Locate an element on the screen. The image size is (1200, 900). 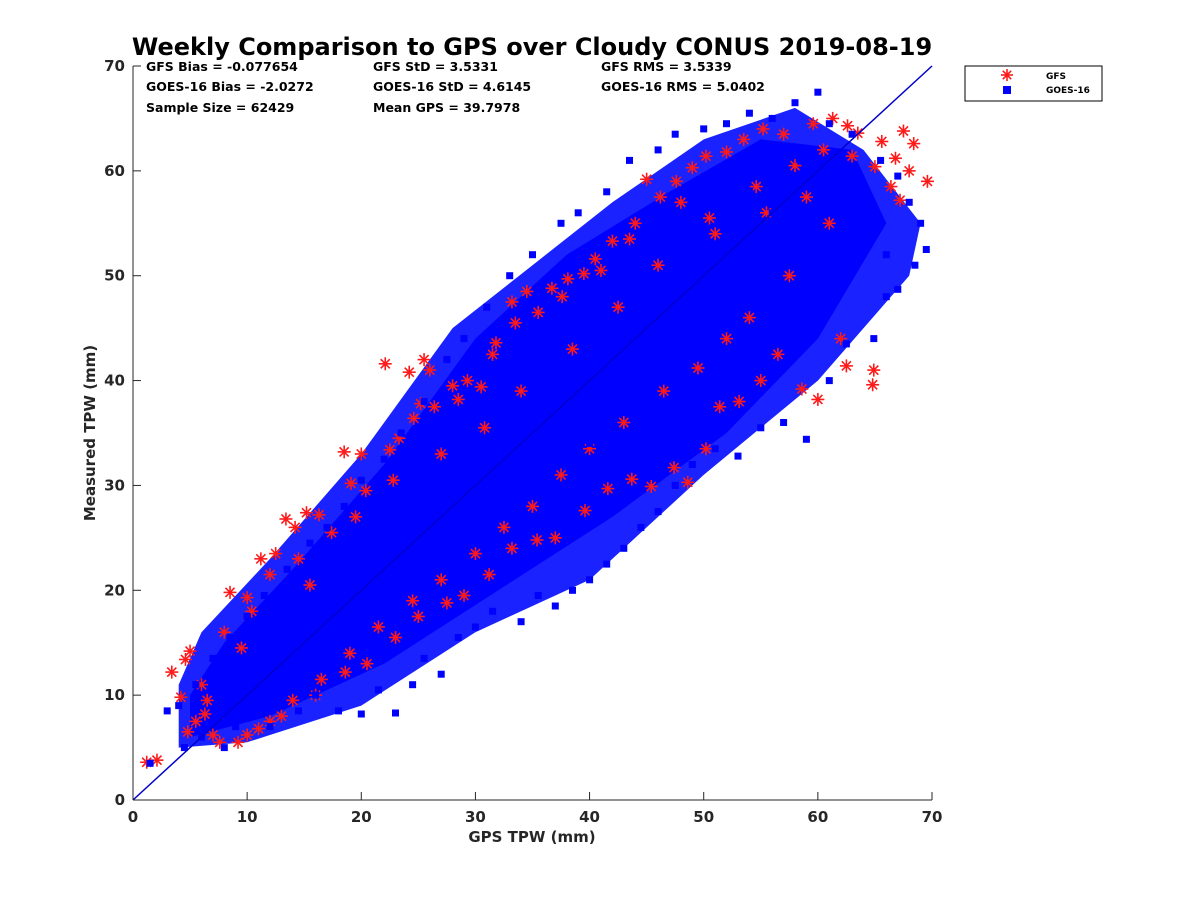
y-axis-label: Measured TPW (mm) is located at coordinates (90, 433).